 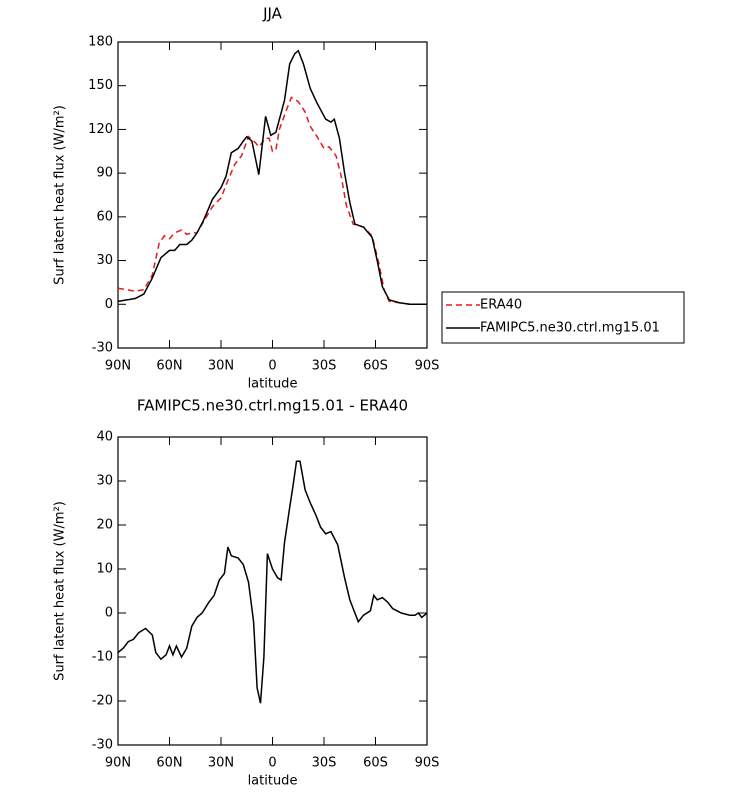 What do you see at coordinates (501, 305) in the screenshot?
I see `legend-label: ERA40` at bounding box center [501, 305].